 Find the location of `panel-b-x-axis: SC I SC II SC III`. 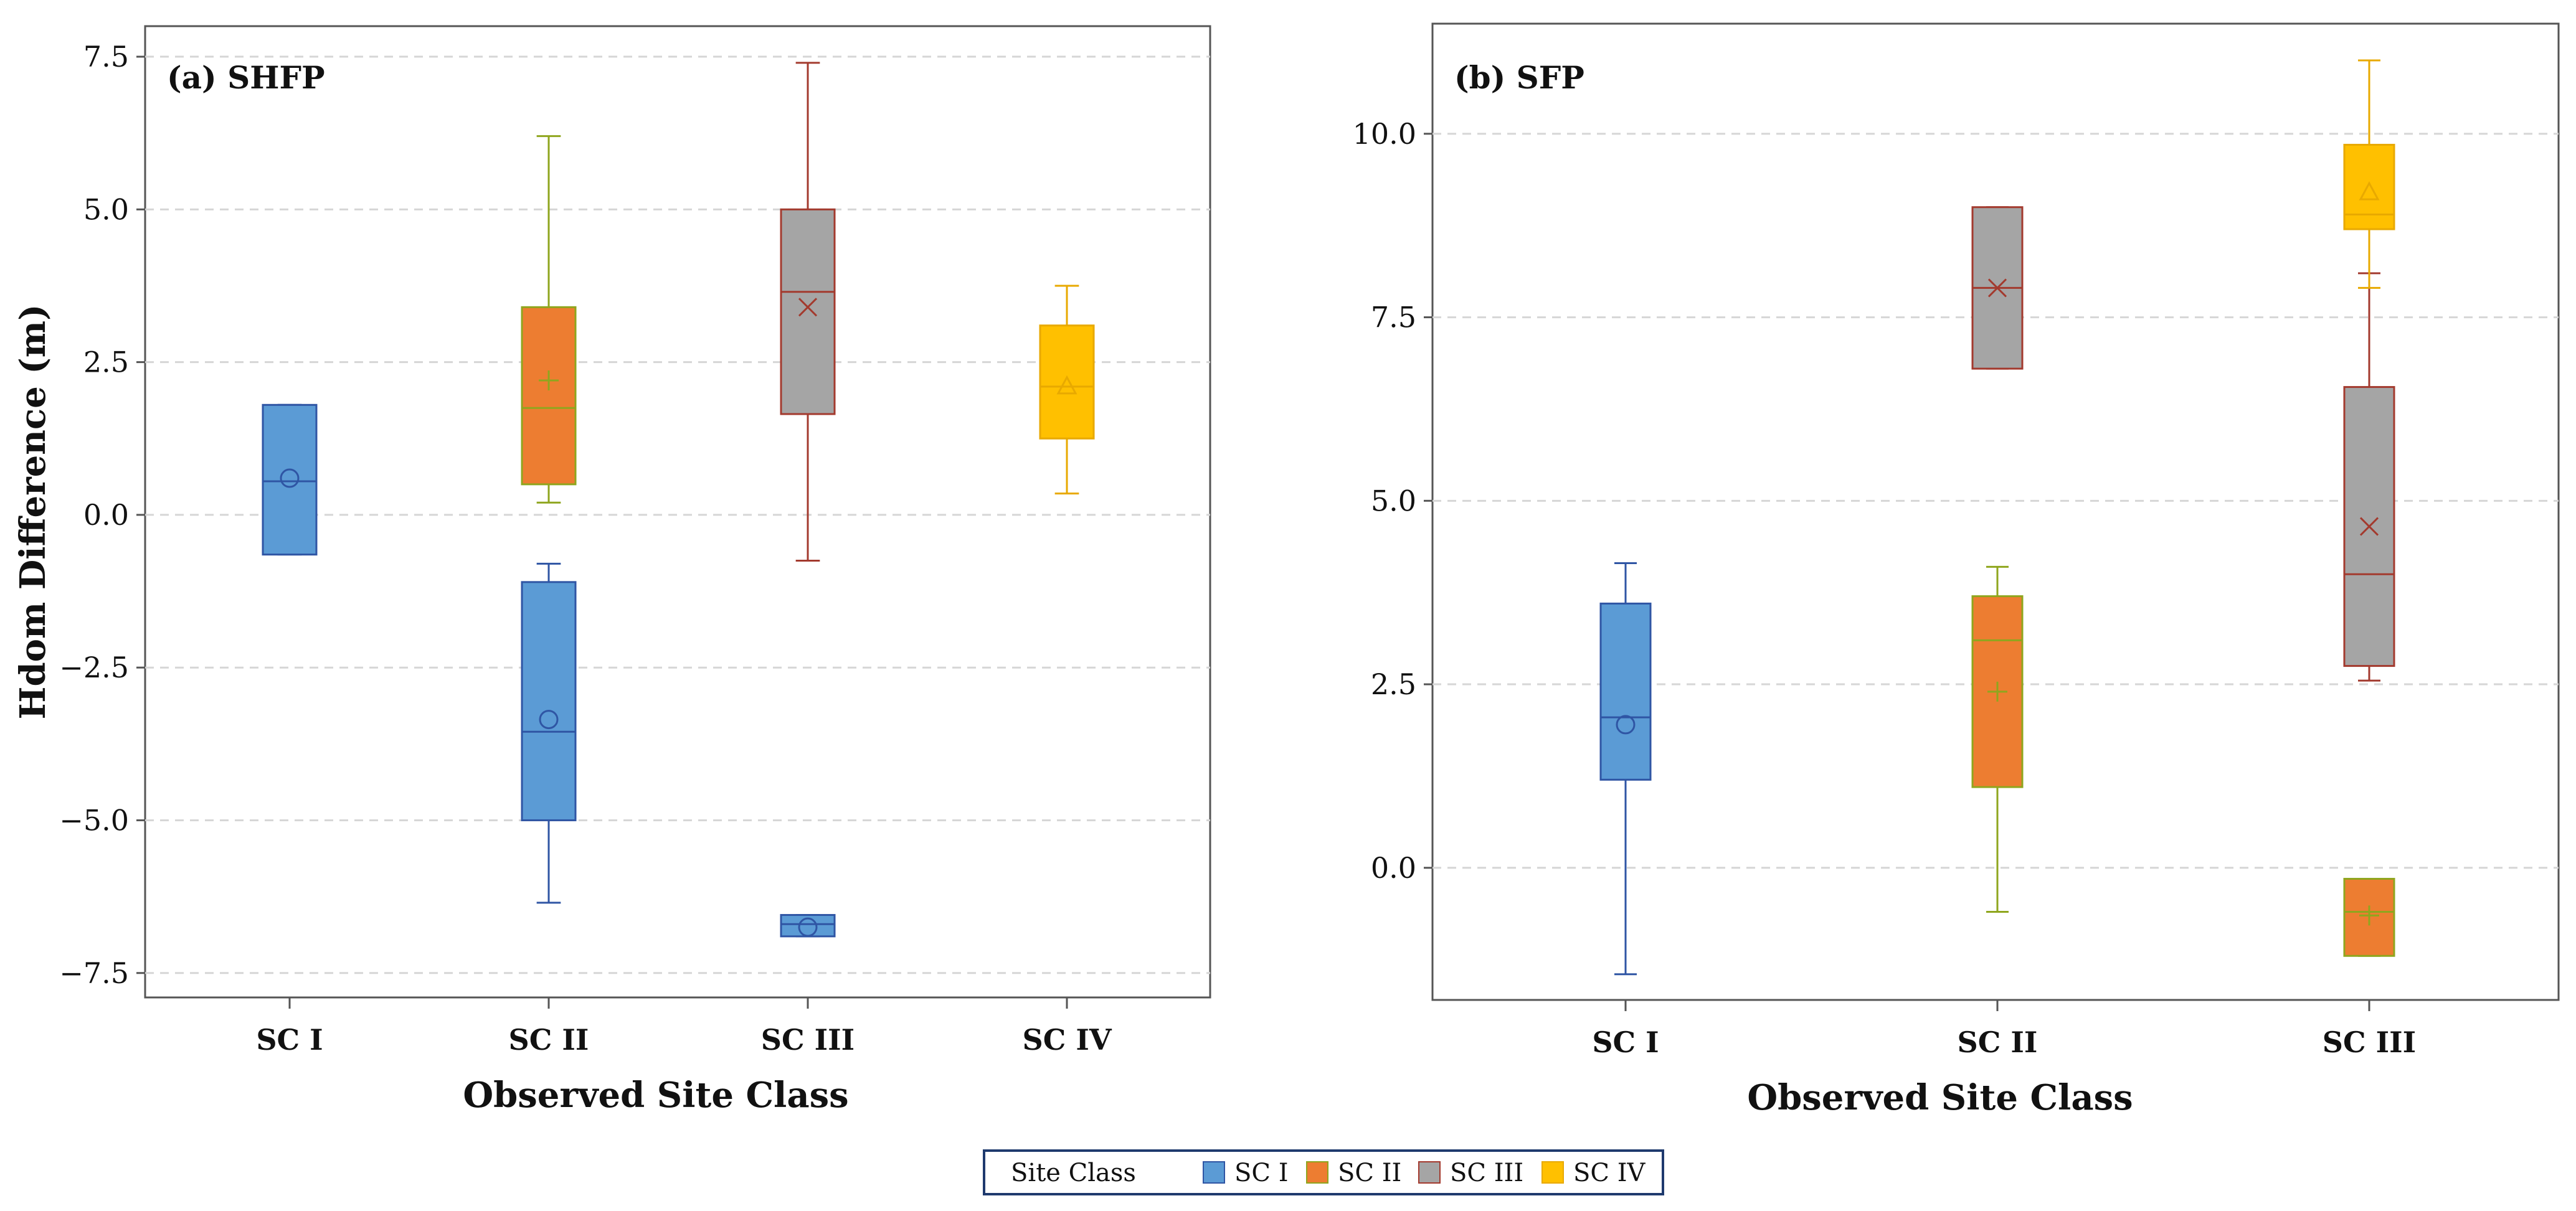

panel-b-x-axis: SC I SC II SC III is located at coordinates (2004, 1029).